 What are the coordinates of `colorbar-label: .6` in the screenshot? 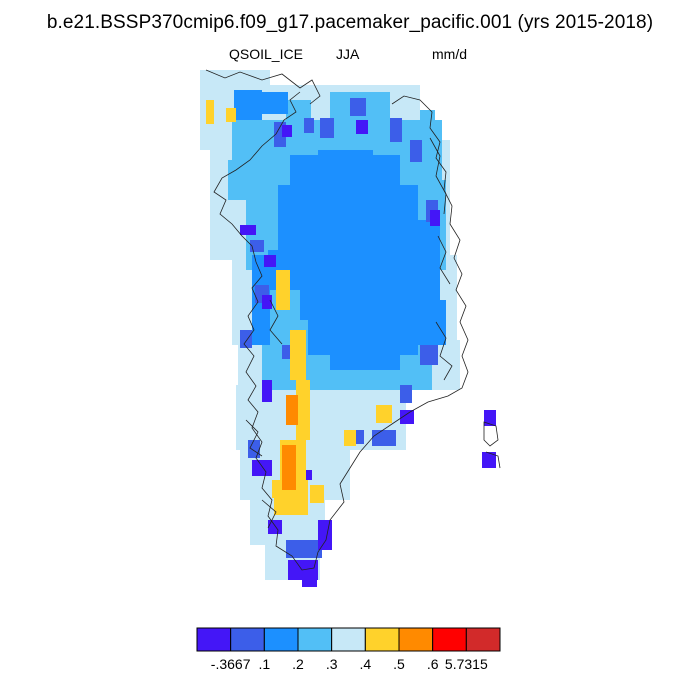 It's located at (432, 664).